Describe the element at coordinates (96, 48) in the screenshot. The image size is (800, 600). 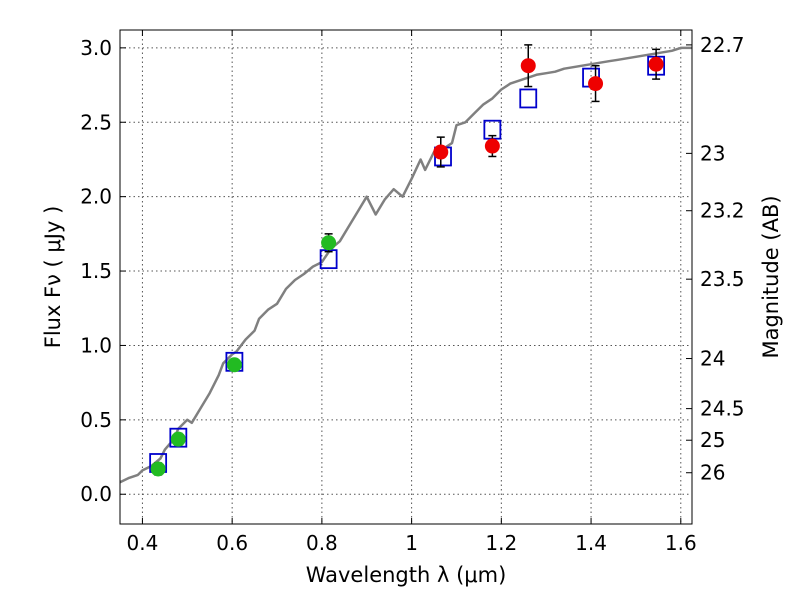
I see `y-tick-label: 3.0` at that location.